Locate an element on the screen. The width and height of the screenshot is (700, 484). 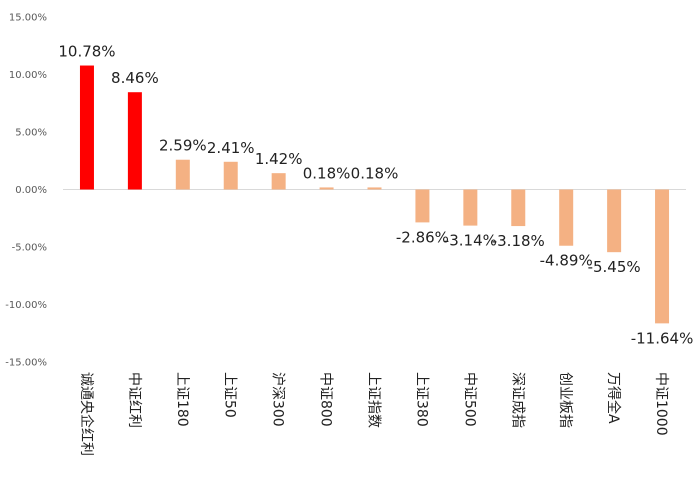
category-label: 上证380 is located at coordinates (421, 399).